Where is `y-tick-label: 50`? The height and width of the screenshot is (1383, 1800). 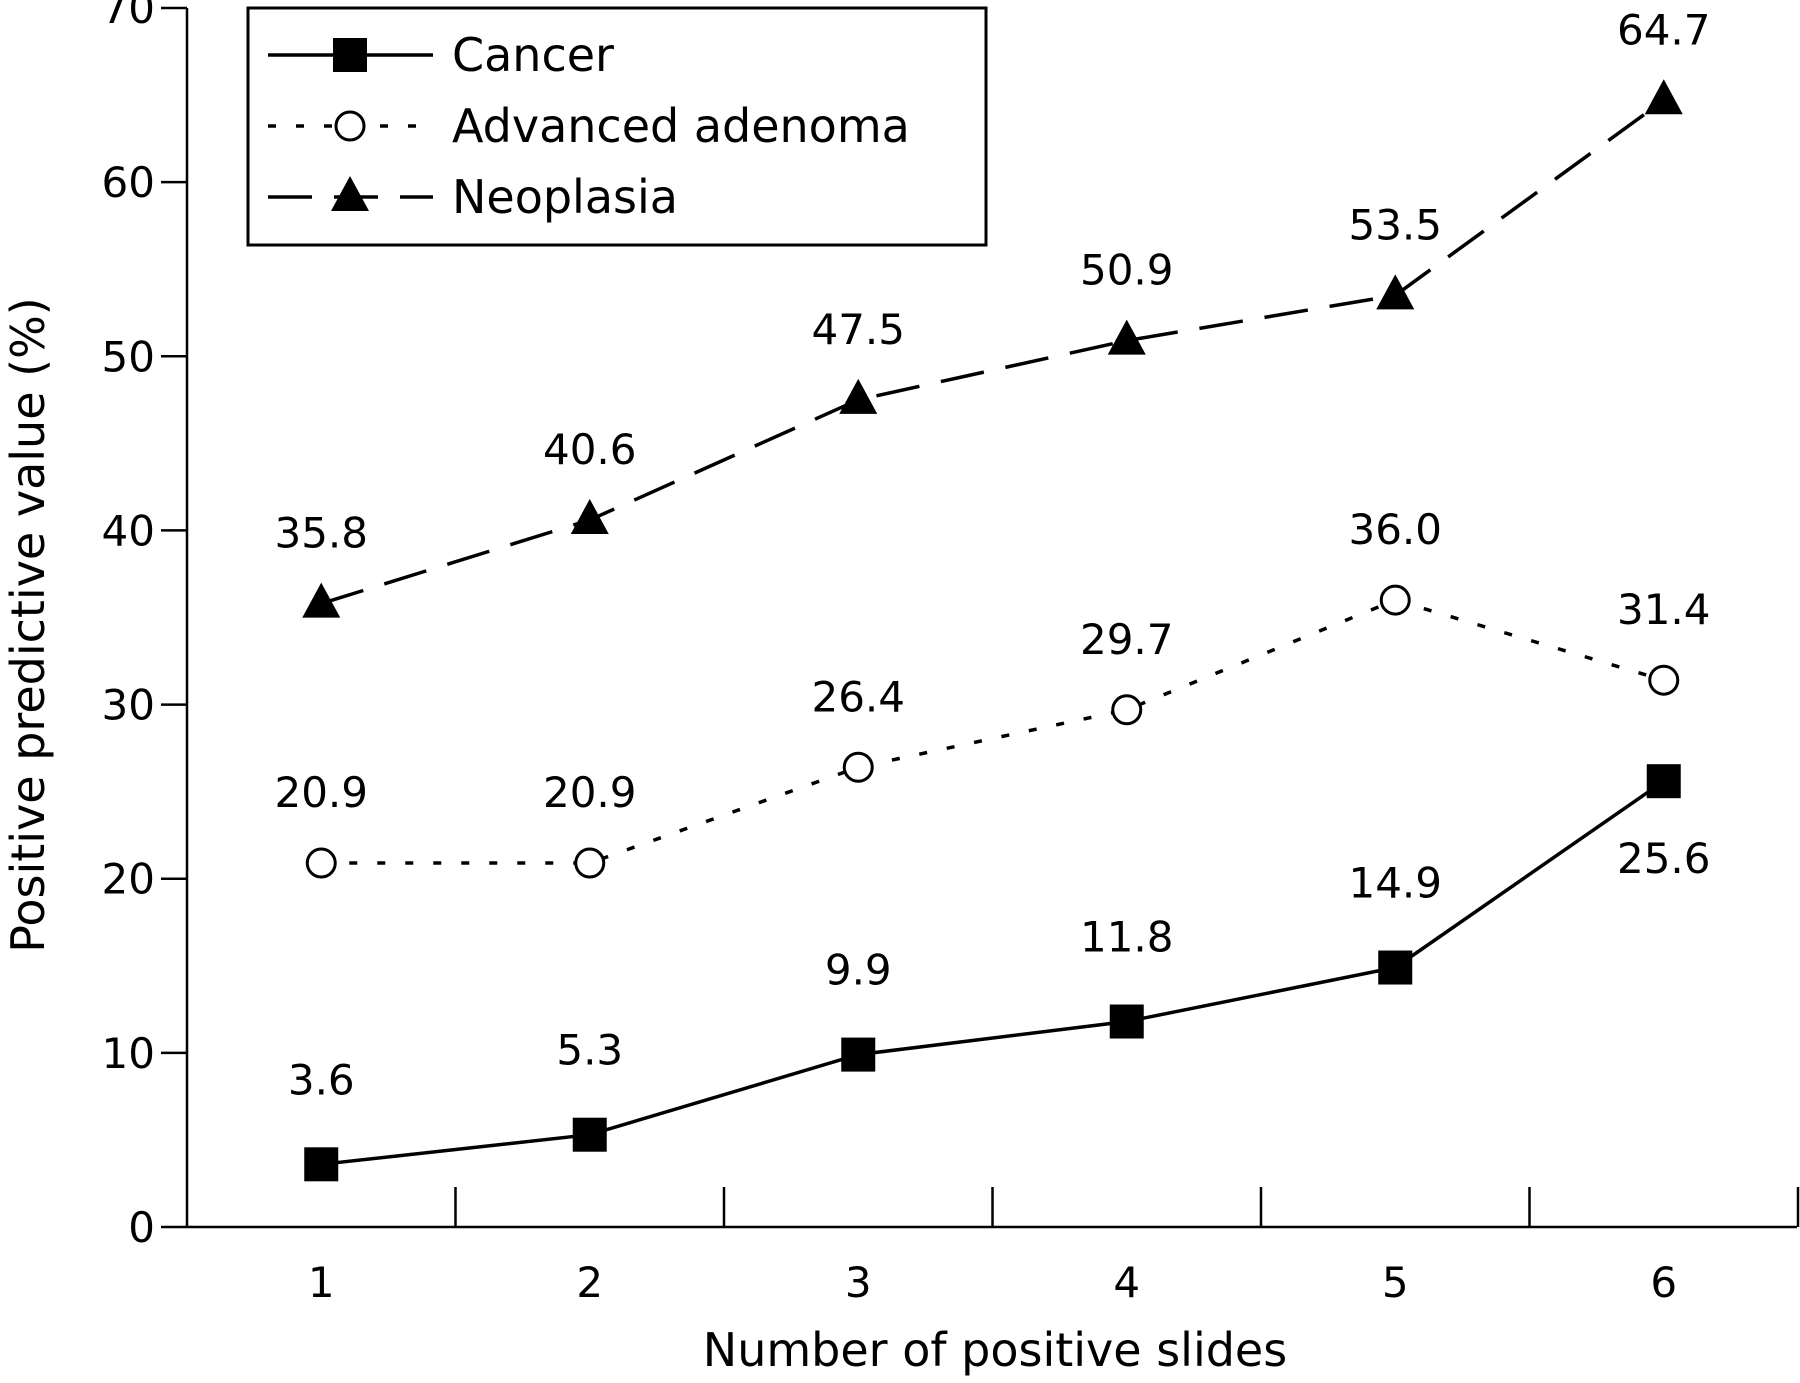 y-tick-label: 50 is located at coordinates (128, 356).